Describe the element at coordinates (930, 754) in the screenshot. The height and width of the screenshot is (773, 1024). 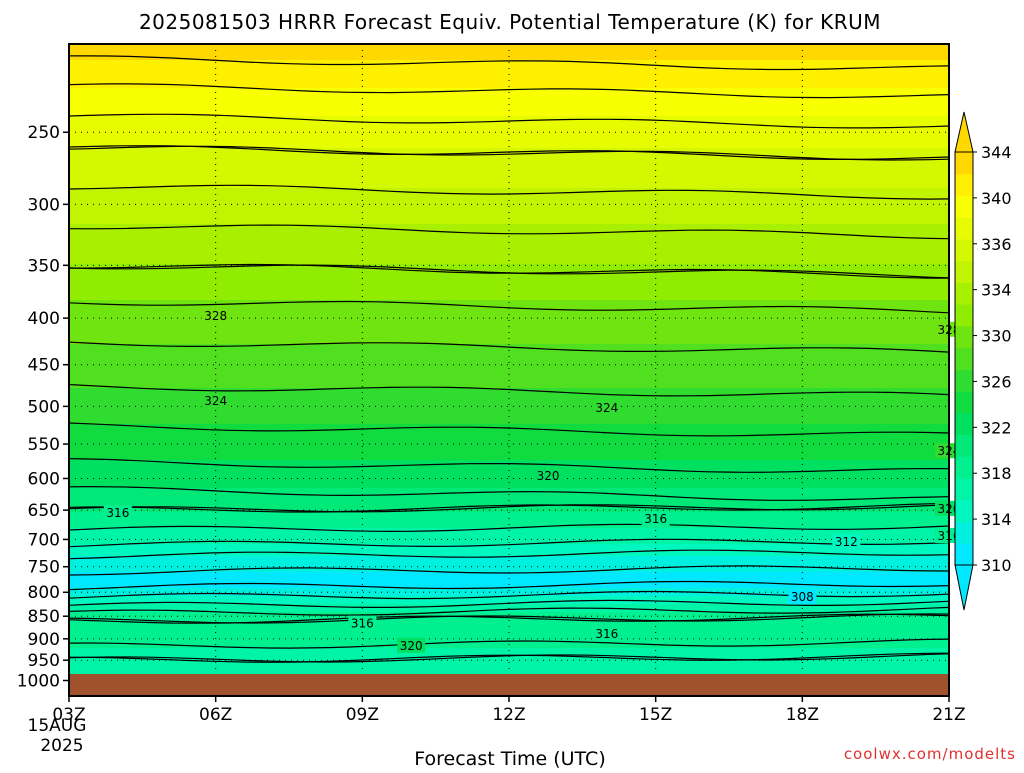
I see `credit-text: coolwx.com/modelts` at that location.